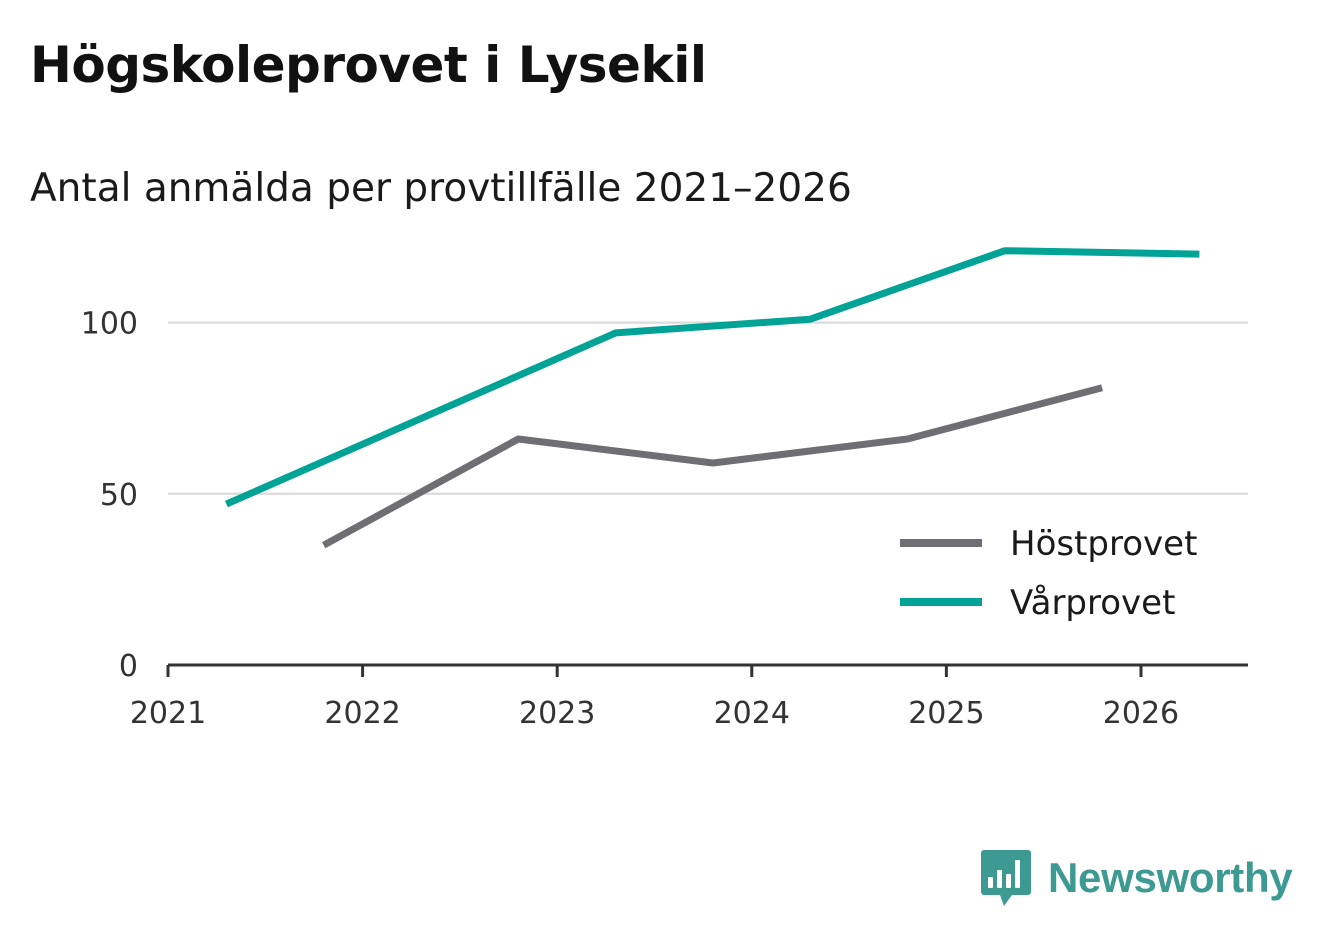 The image size is (1322, 939). Describe the element at coordinates (752, 713) in the screenshot. I see `x-tick-label-2024: 2024` at that location.